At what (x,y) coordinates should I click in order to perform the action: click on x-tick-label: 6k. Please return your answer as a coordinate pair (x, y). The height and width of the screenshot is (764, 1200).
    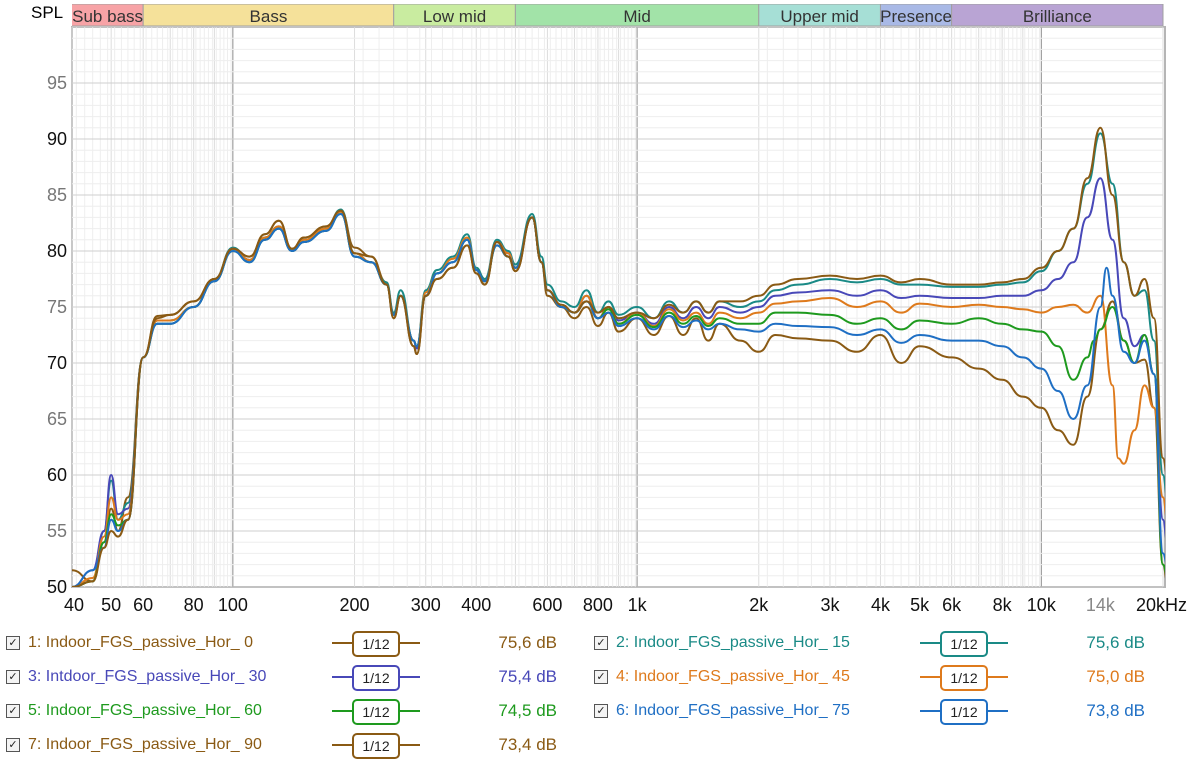
    Looking at the image, I should click on (952, 605).